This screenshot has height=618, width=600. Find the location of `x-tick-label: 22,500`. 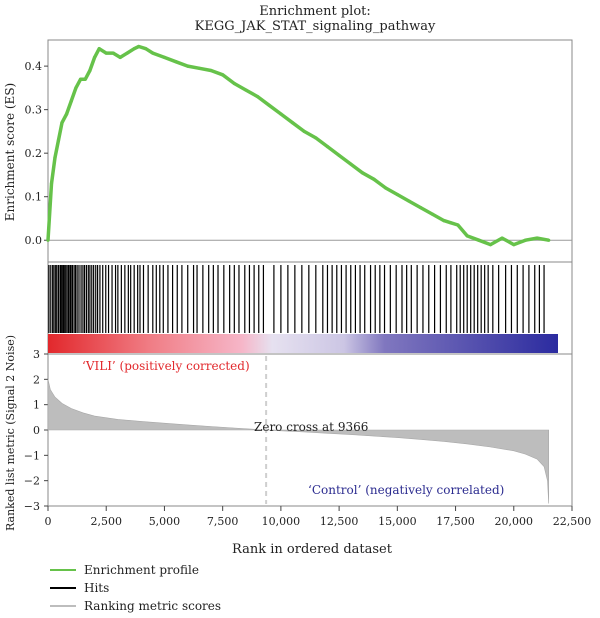

x-tick-label: 22,500 is located at coordinates (572, 521).